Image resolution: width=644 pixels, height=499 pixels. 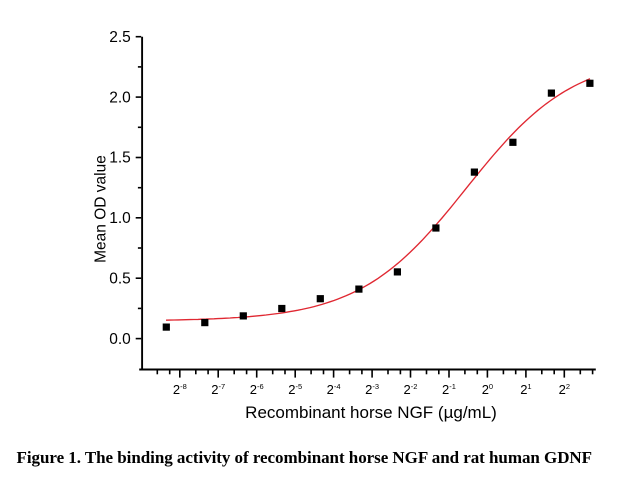 What do you see at coordinates (525, 389) in the screenshot?
I see `svg-text: 21` at bounding box center [525, 389].